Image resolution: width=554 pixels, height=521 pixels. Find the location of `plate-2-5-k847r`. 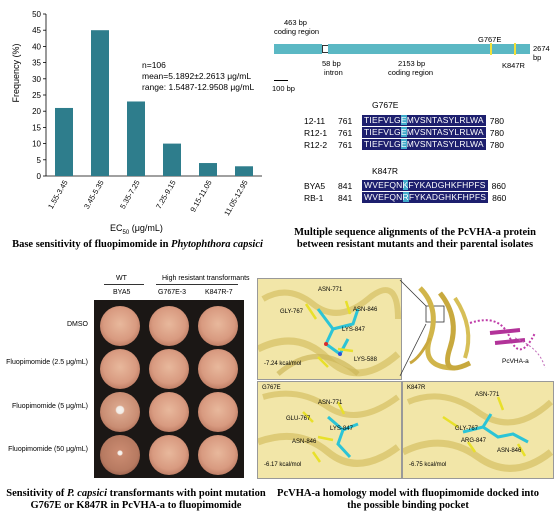

plate-2-5-k847r is located at coordinates (218, 369).